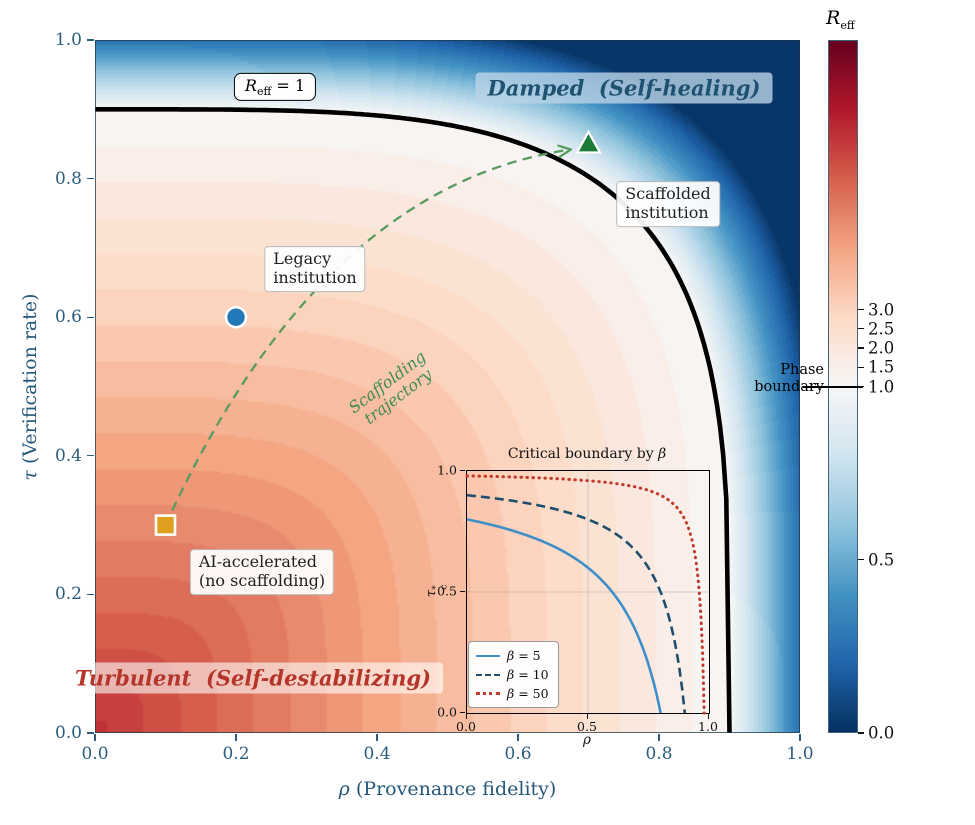  Describe the element at coordinates (833, 386) in the screenshot. I see `phase-boundary-marker-line` at that location.